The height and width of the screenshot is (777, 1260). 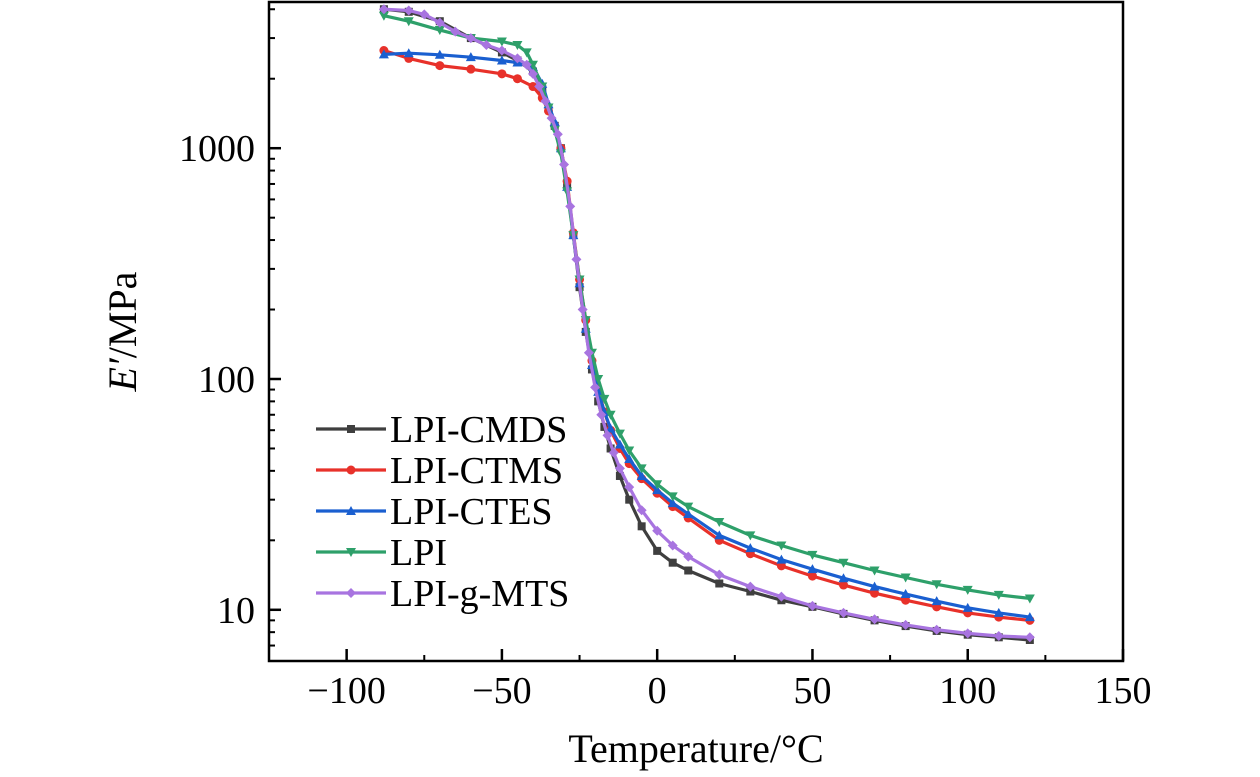 What do you see at coordinates (418, 553) in the screenshot?
I see `legend-label: LPI` at bounding box center [418, 553].